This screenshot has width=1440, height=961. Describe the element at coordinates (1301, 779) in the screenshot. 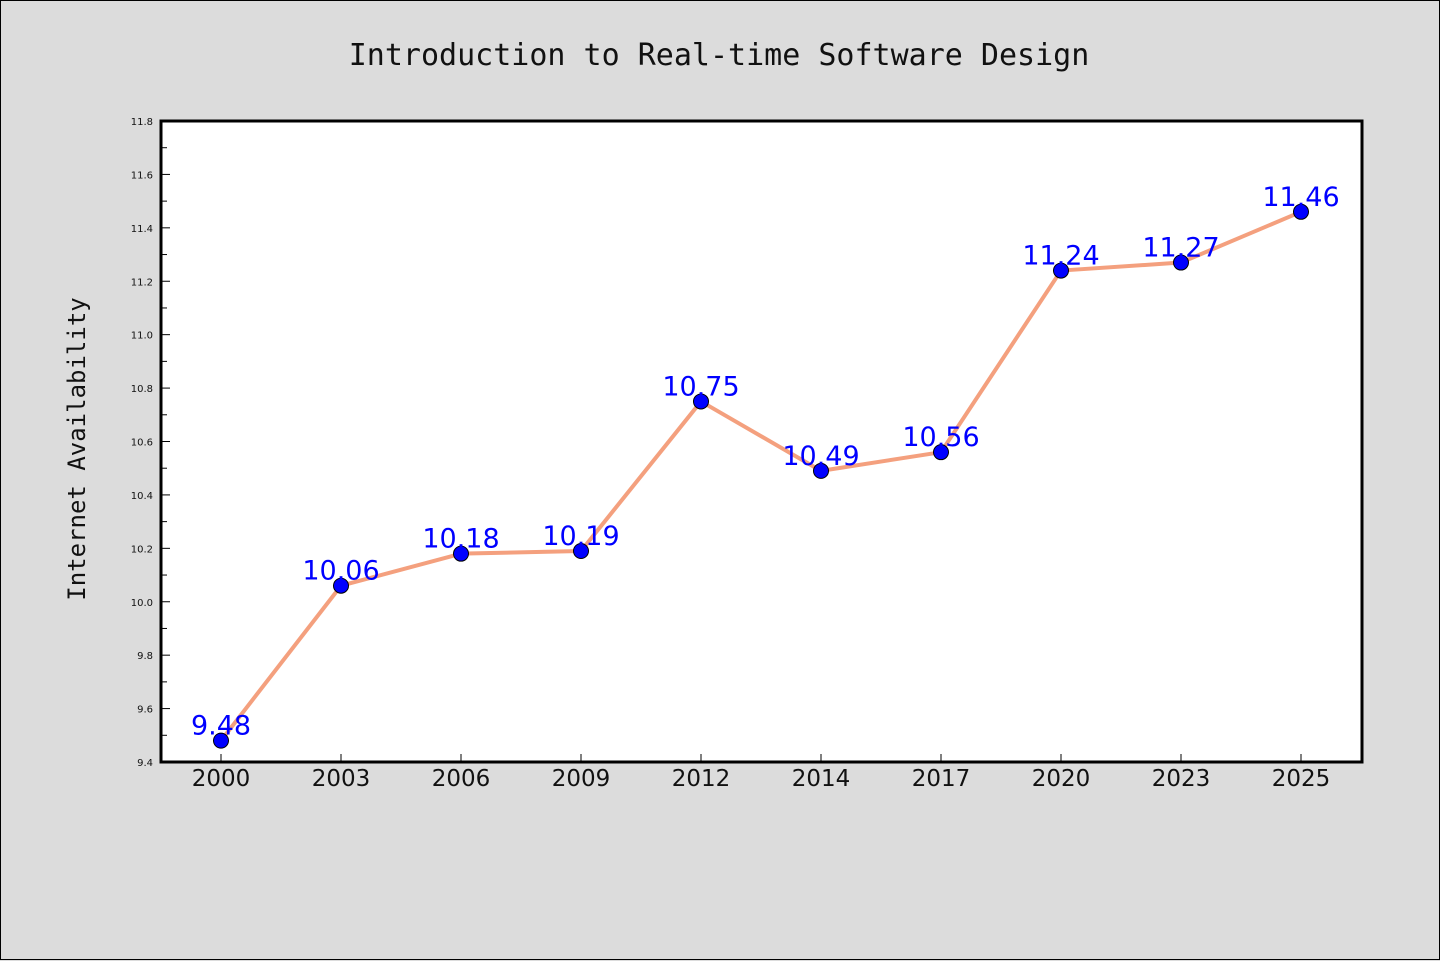

I see `x-tick-label: 2025` at that location.